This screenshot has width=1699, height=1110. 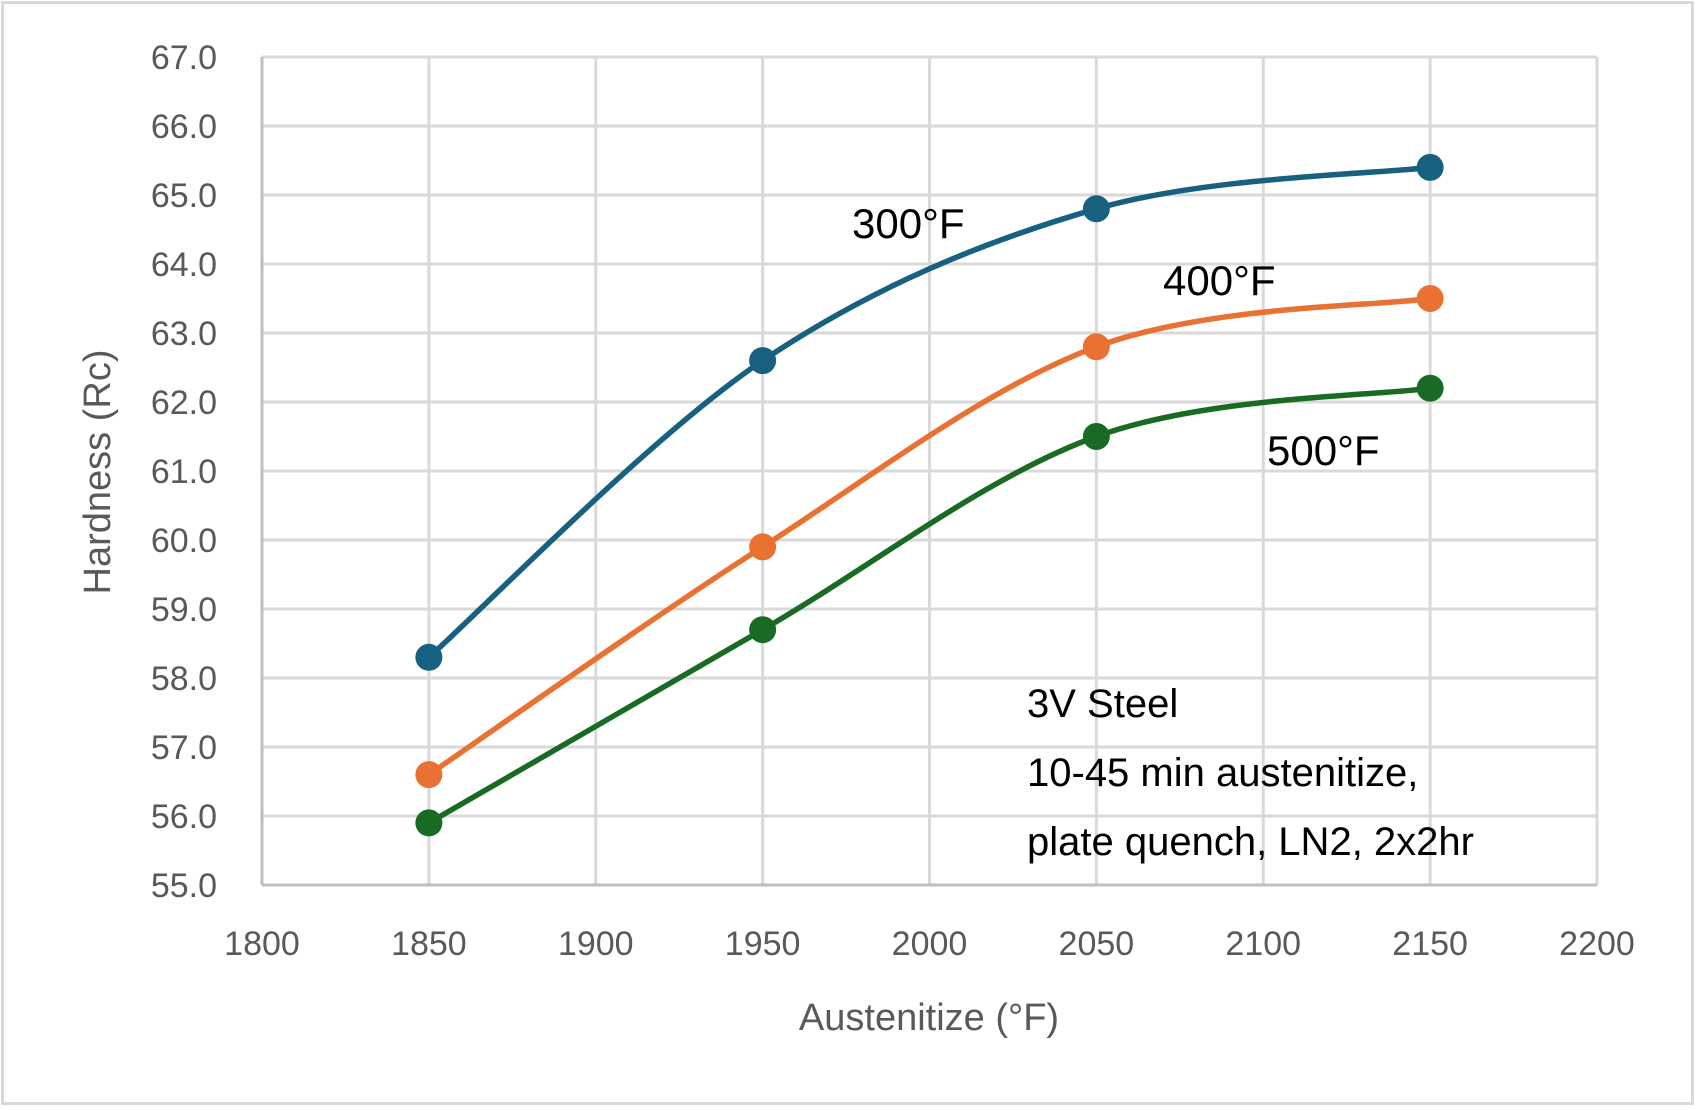 What do you see at coordinates (1219, 280) in the screenshot?
I see `series-label-400f: 400°F` at bounding box center [1219, 280].